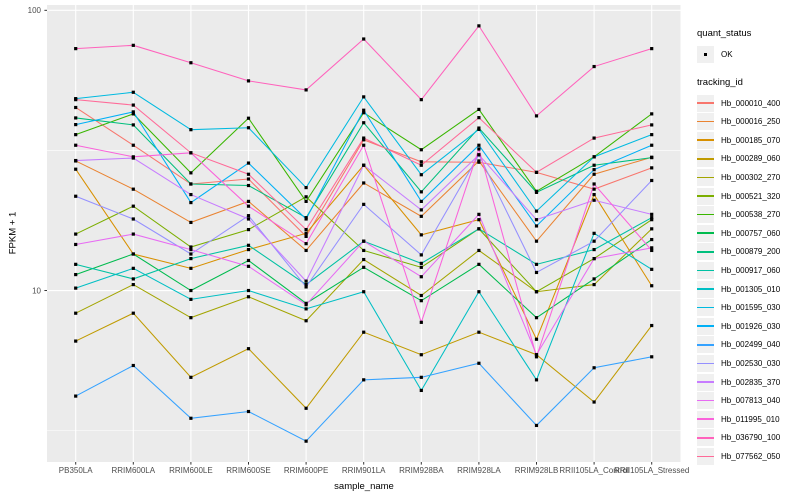 This screenshot has width=800, height=500. Describe the element at coordinates (751, 140) in the screenshot. I see `legend-item-label: Hb_000185_070` at that location.